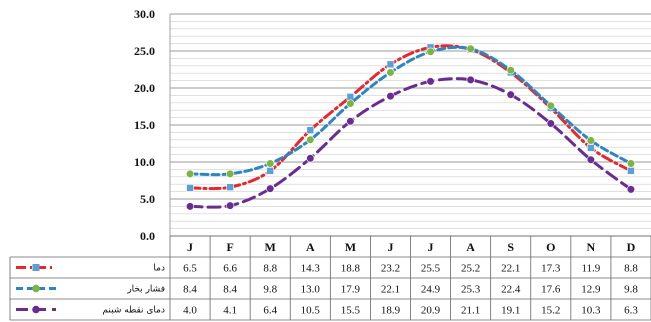 The height and width of the screenshot is (322, 651). I want to click on table-cell-value: 4.0, so click(190, 311).